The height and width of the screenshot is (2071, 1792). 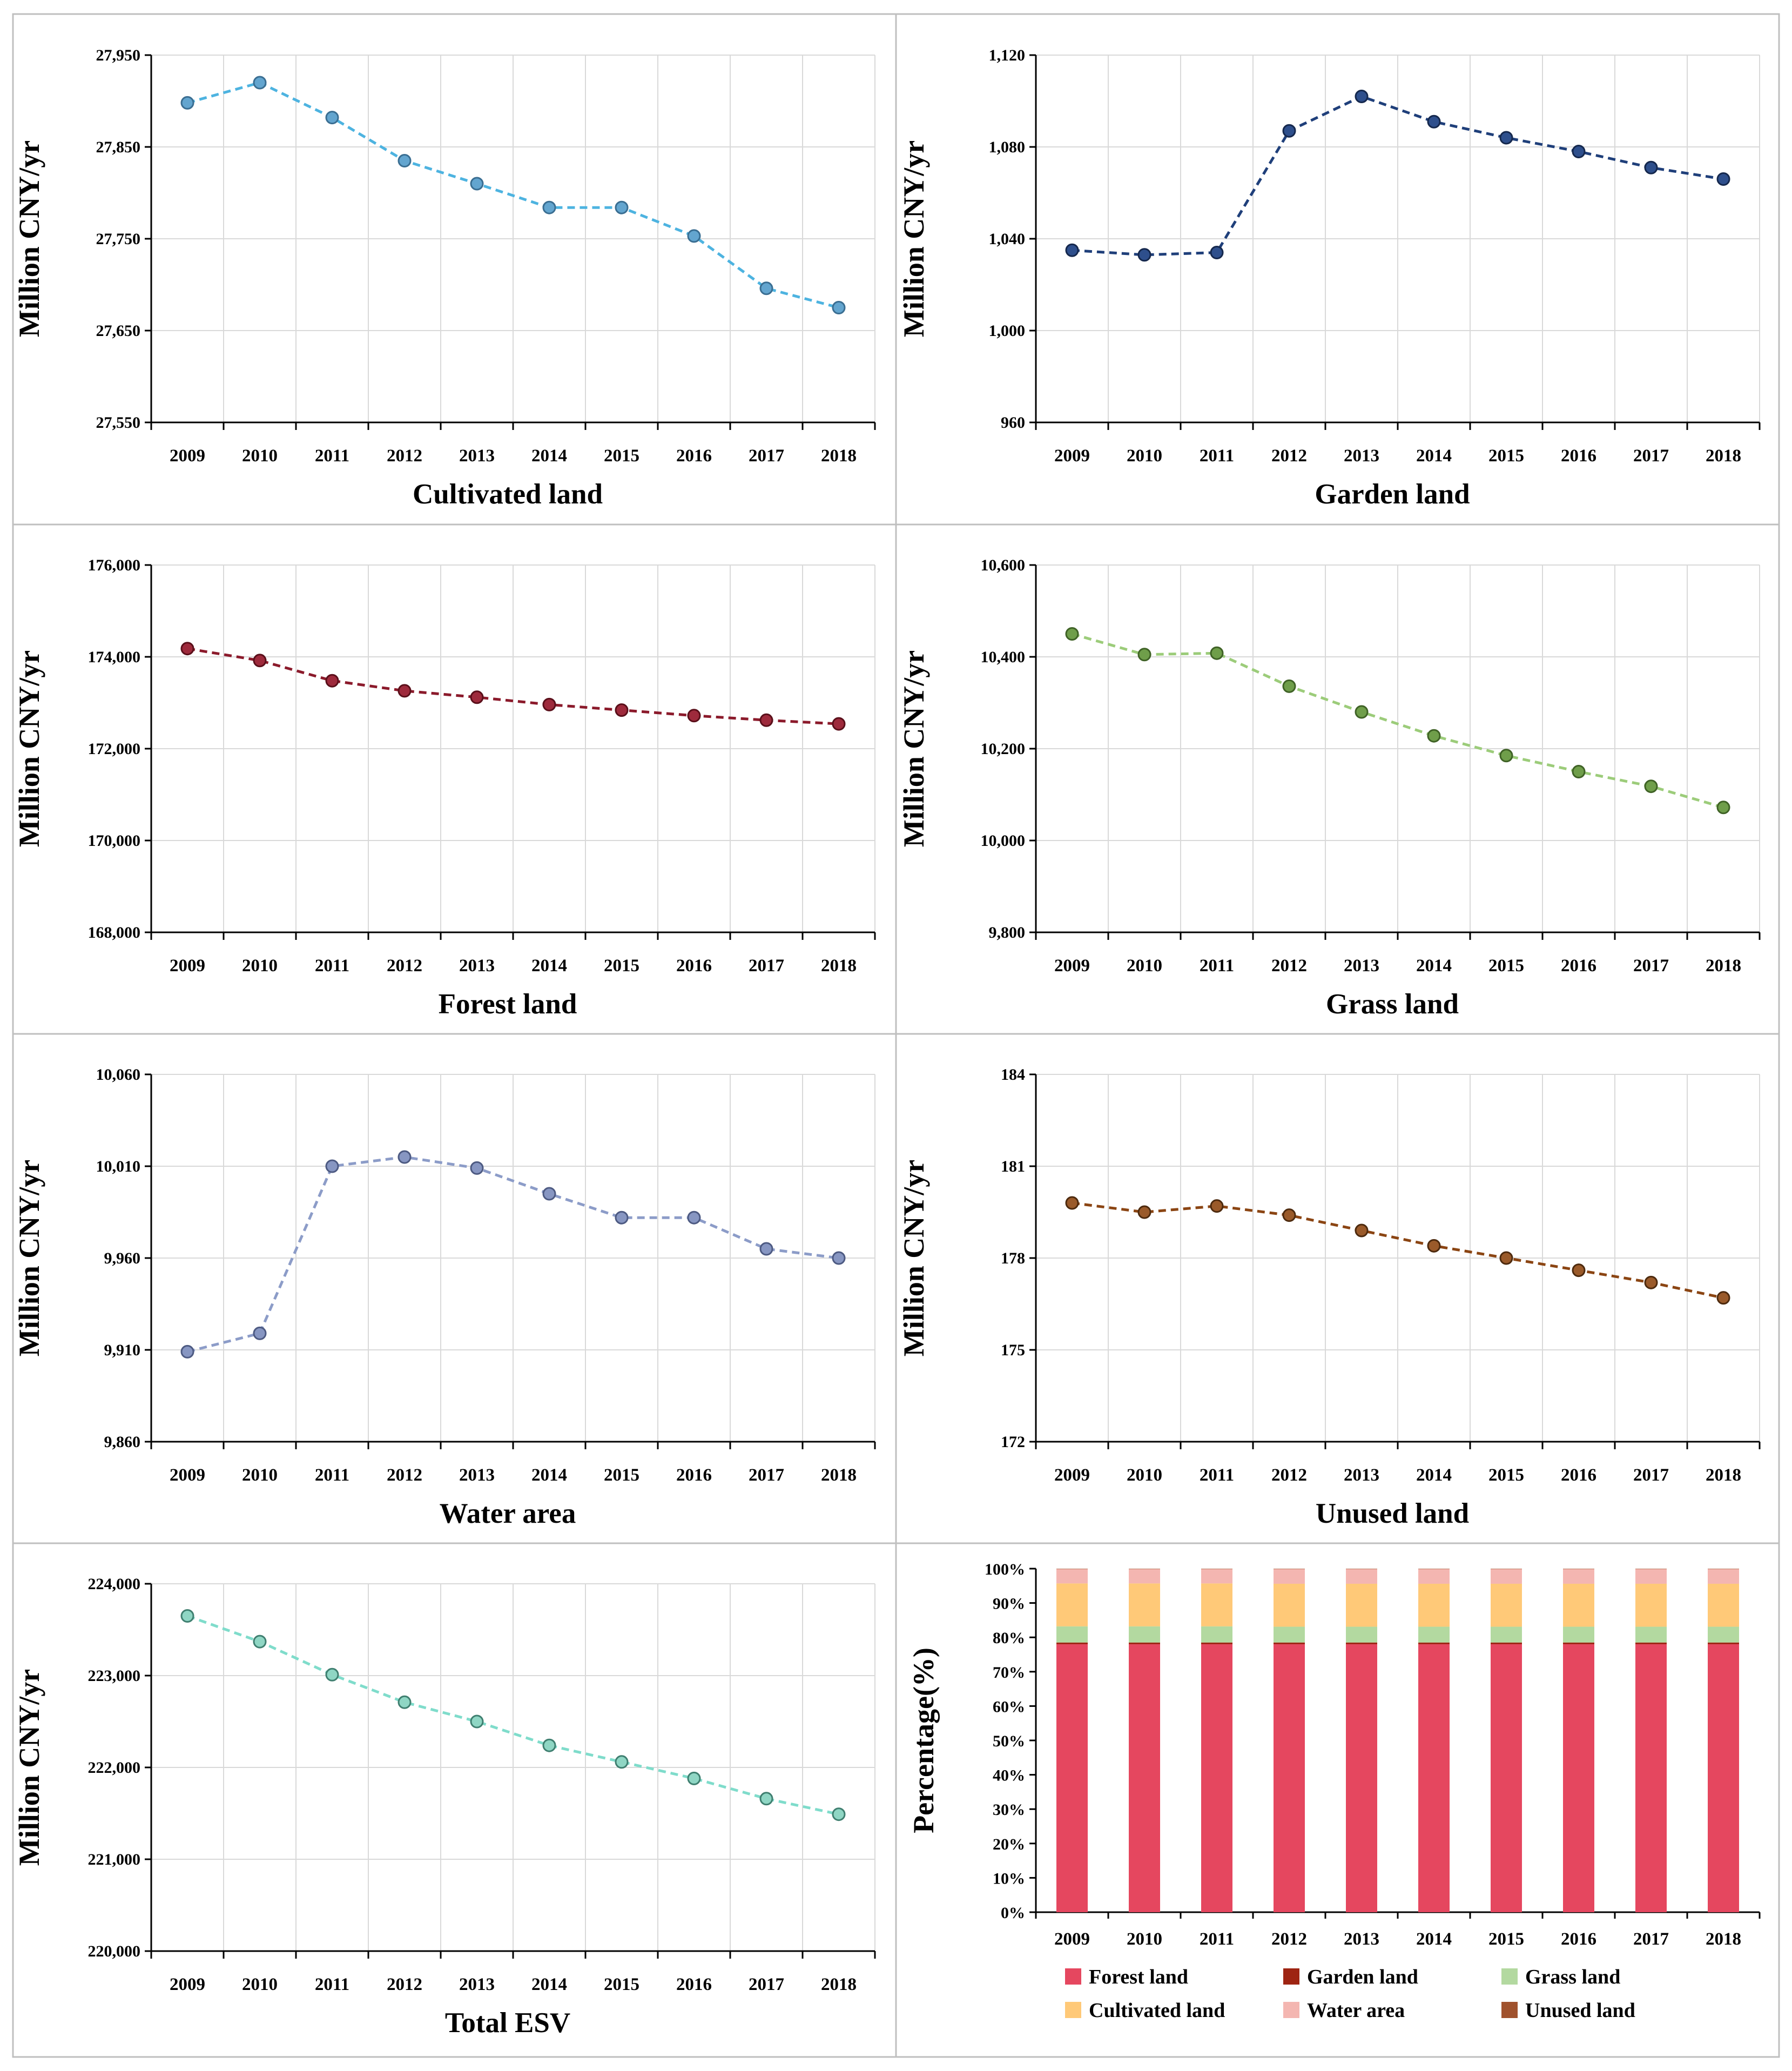 I want to click on y-tick-label: 221,000, so click(x=114, y=1859).